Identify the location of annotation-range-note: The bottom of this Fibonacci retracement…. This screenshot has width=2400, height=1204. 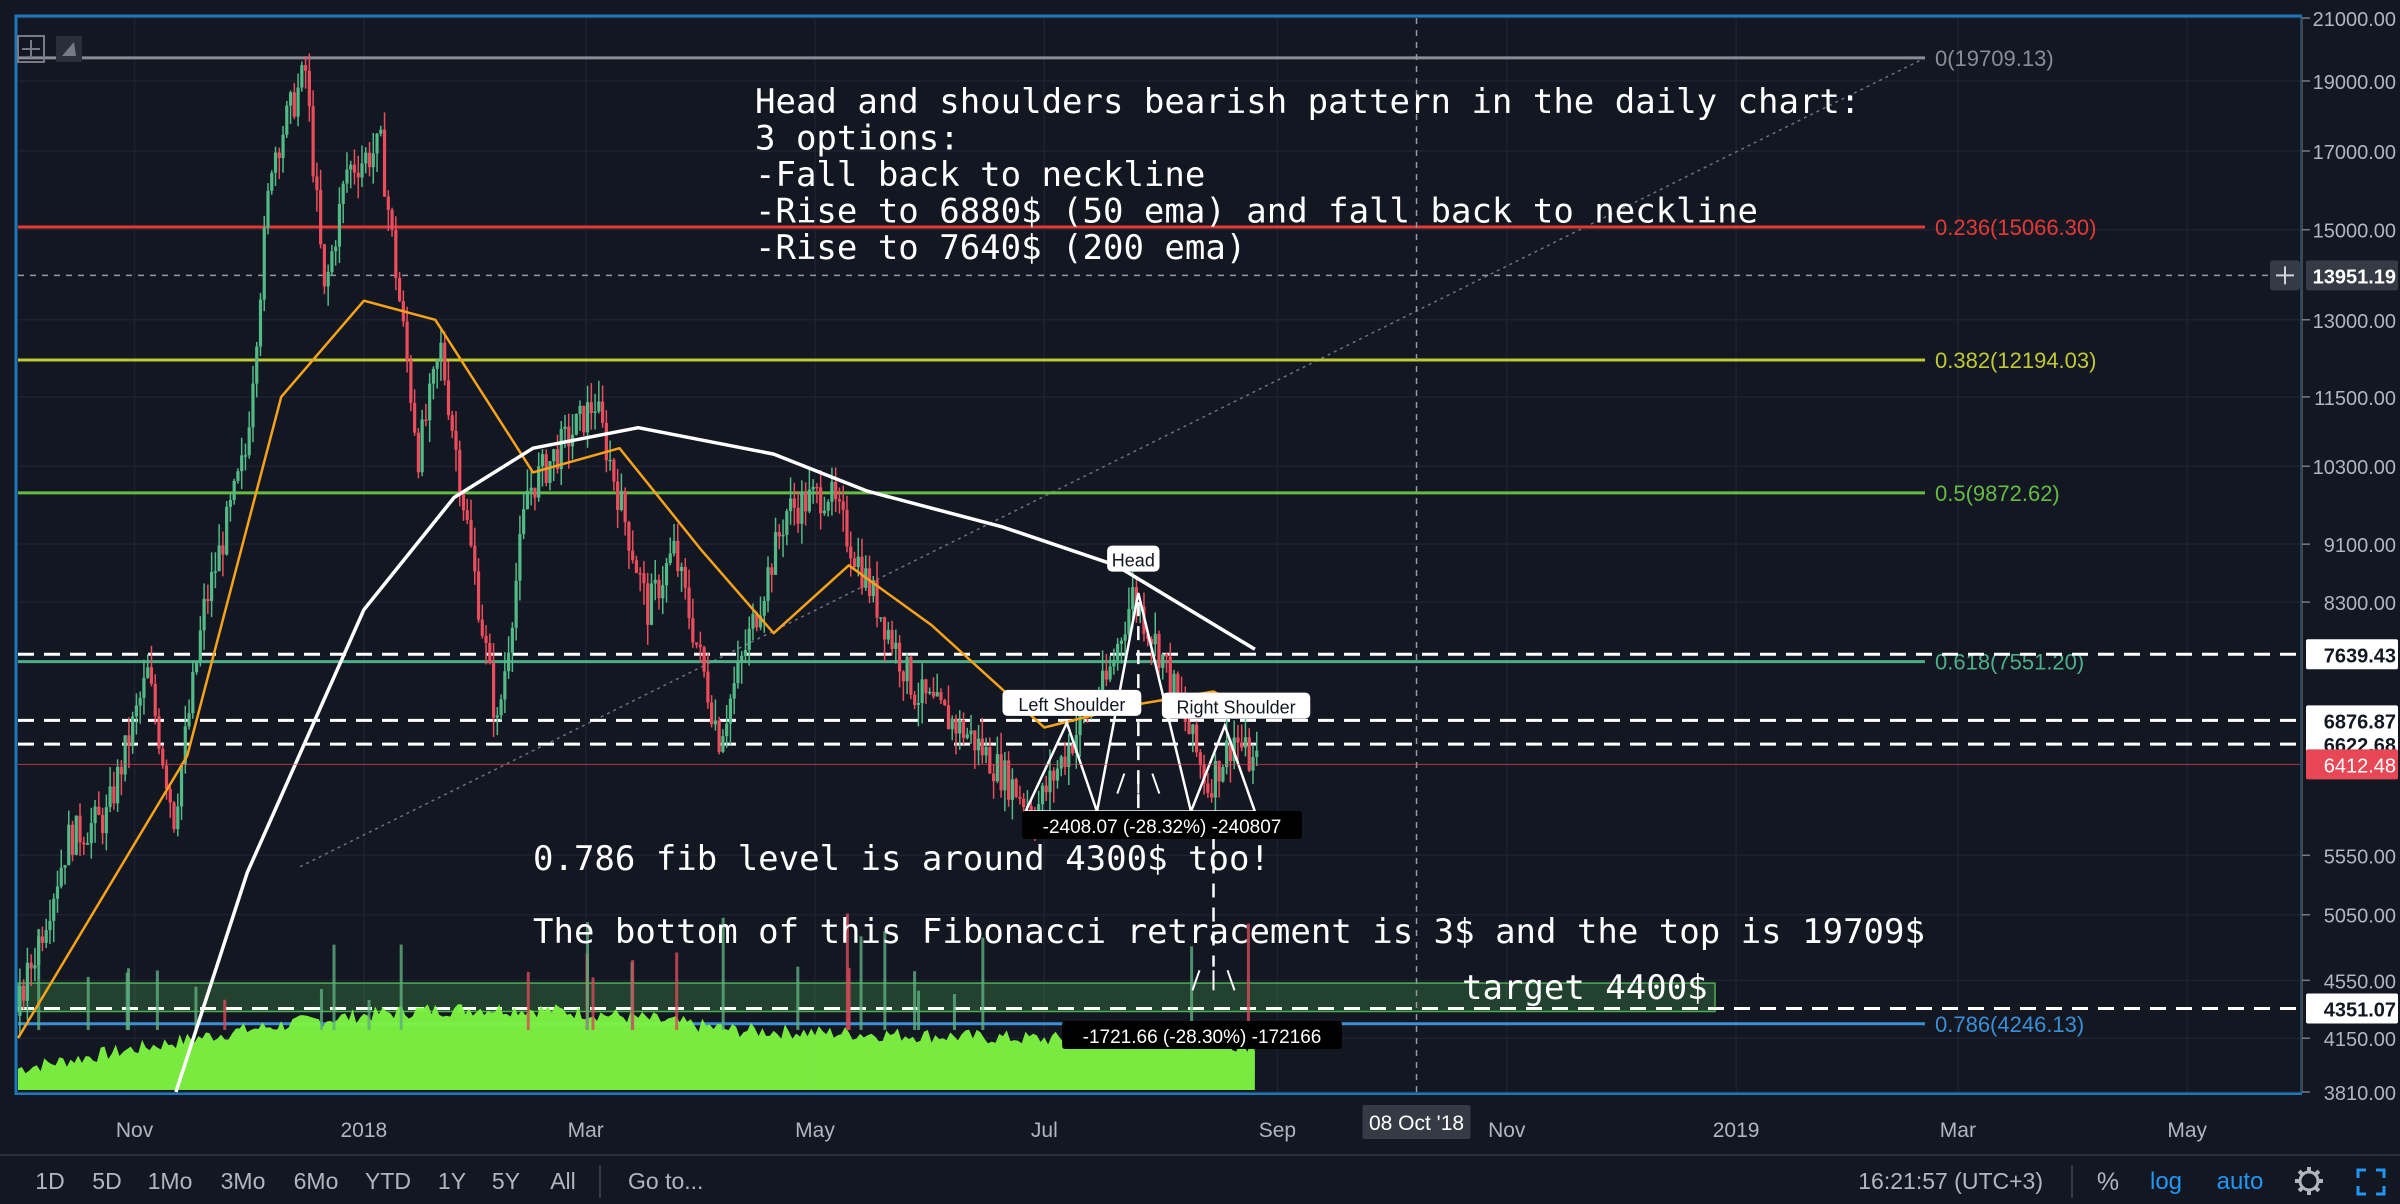
(1229, 932).